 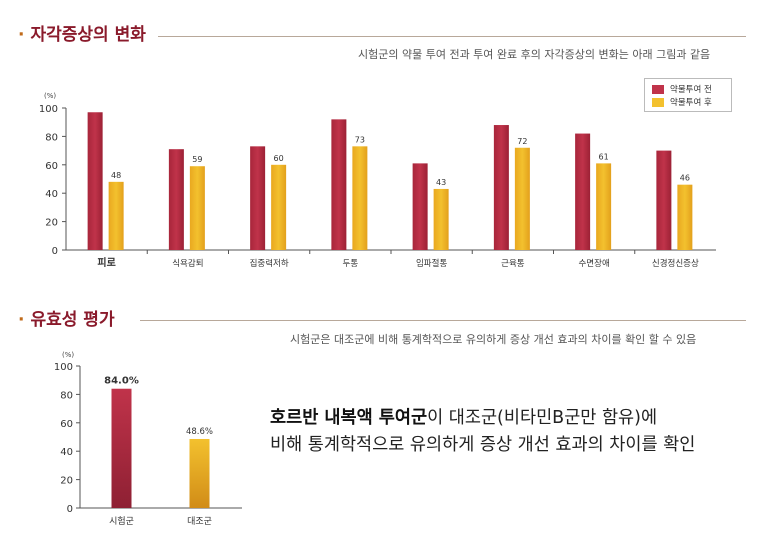 I want to click on bar-after-label: 59, so click(x=197, y=159).